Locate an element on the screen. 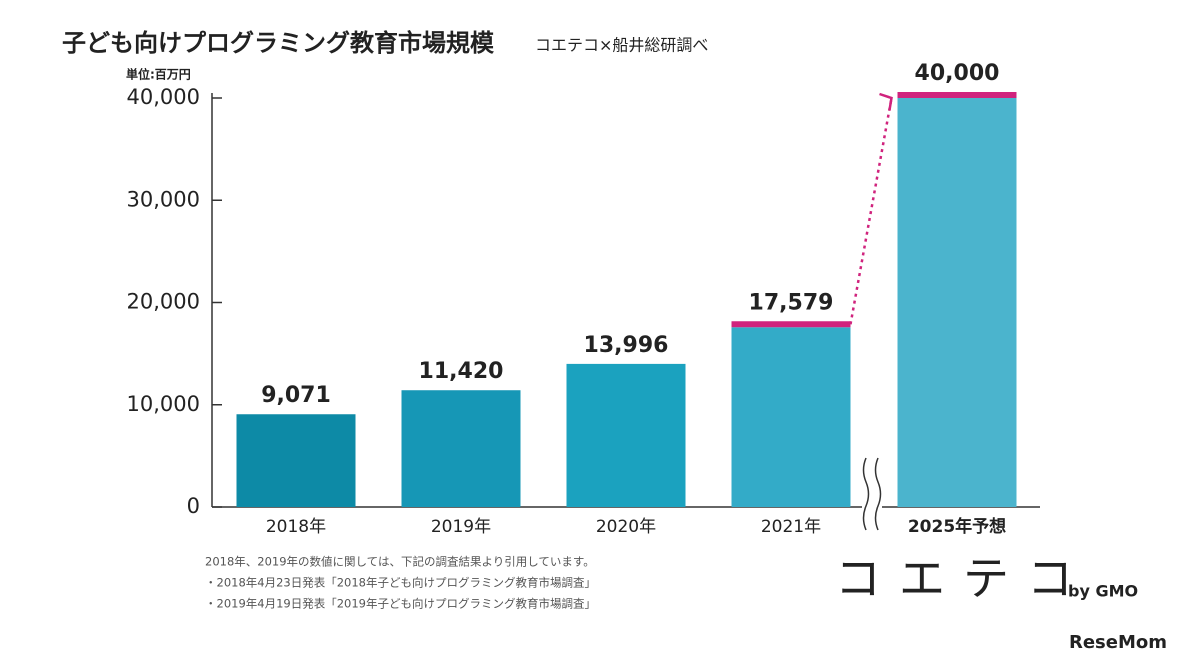 This screenshot has width=1200, height=670. y-tick-label: 10,000 is located at coordinates (163, 404).